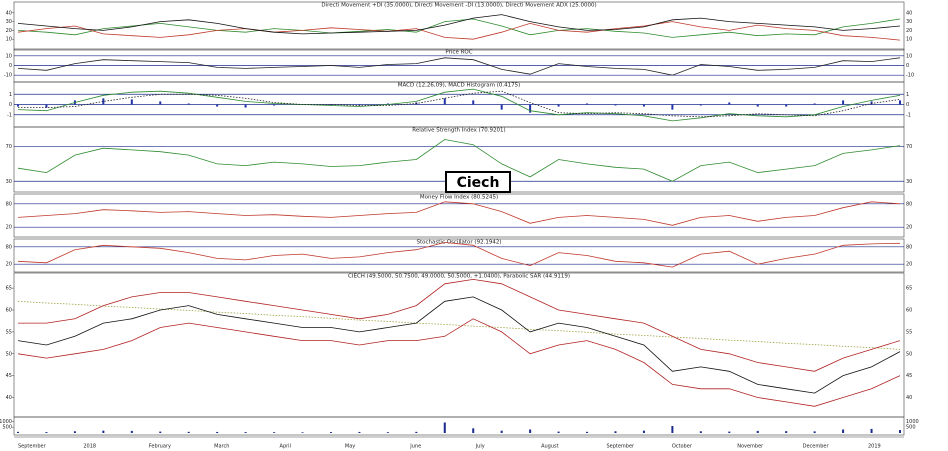  I want to click on panel-title: Money Flow Index (80.5245), so click(459, 198).